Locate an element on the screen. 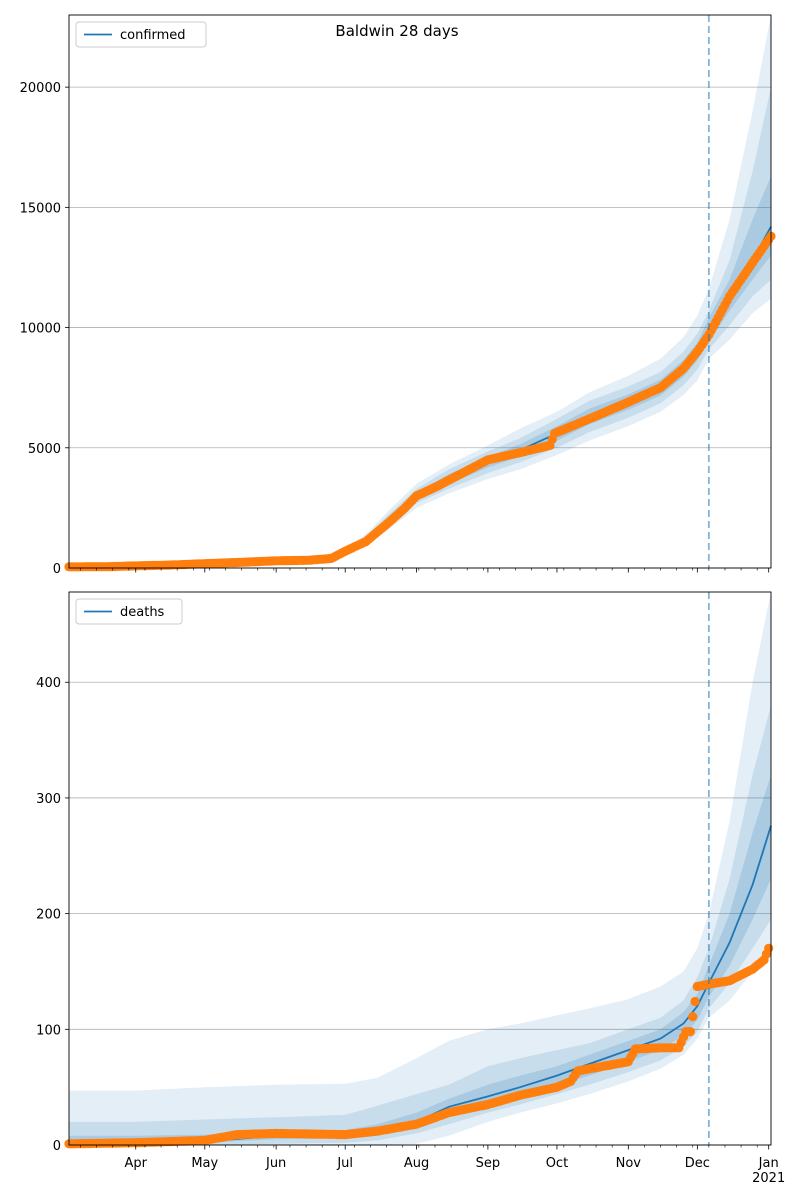  x-tick-label: Nov is located at coordinates (629, 1163).